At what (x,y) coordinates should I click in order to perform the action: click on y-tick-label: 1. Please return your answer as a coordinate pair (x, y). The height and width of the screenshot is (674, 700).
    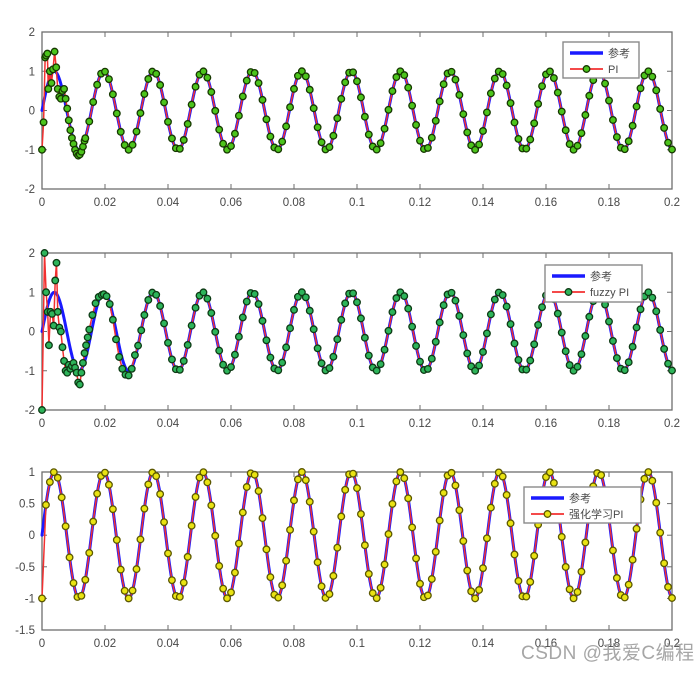
    Looking at the image, I should click on (32, 473).